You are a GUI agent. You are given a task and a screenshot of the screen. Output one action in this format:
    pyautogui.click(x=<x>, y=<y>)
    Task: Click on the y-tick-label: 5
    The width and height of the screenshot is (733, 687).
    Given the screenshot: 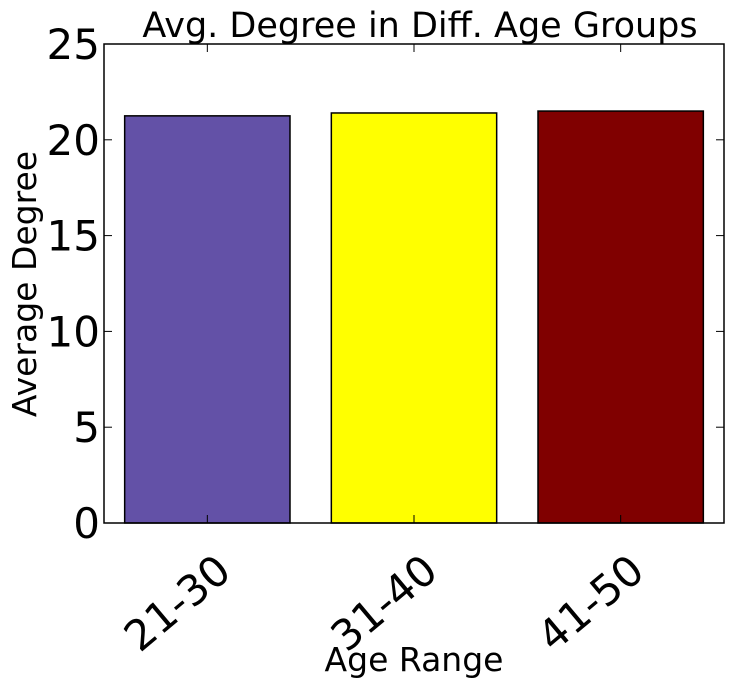 What is the action you would take?
    pyautogui.click(x=86, y=427)
    